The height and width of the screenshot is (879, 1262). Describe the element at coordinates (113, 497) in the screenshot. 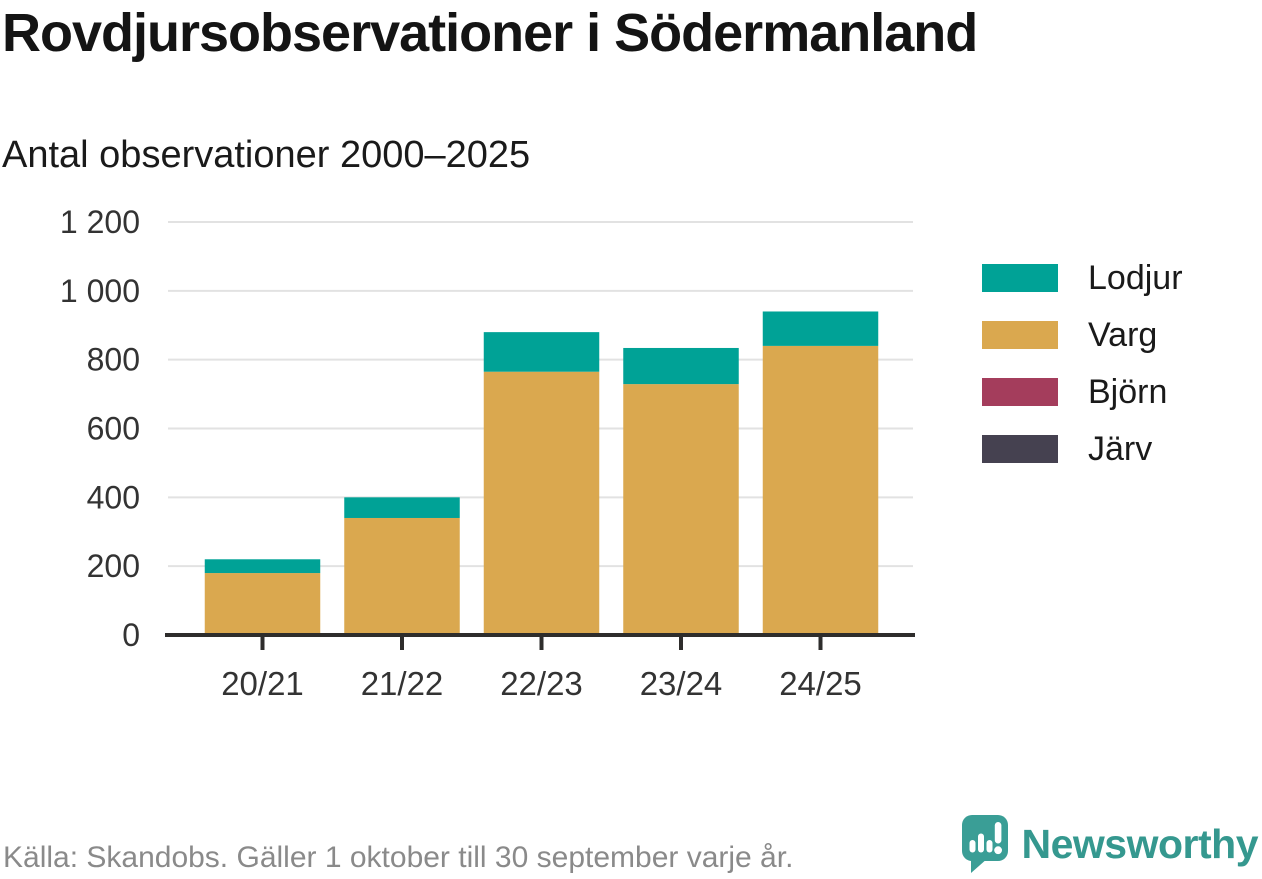

I see `y-tick-label: 400` at that location.